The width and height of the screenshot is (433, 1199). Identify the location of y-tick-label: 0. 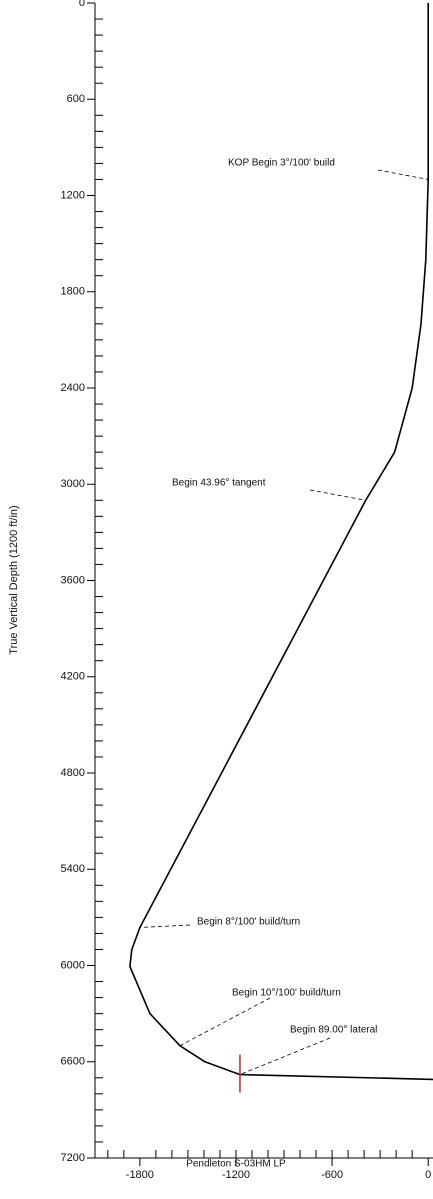
(82, 4).